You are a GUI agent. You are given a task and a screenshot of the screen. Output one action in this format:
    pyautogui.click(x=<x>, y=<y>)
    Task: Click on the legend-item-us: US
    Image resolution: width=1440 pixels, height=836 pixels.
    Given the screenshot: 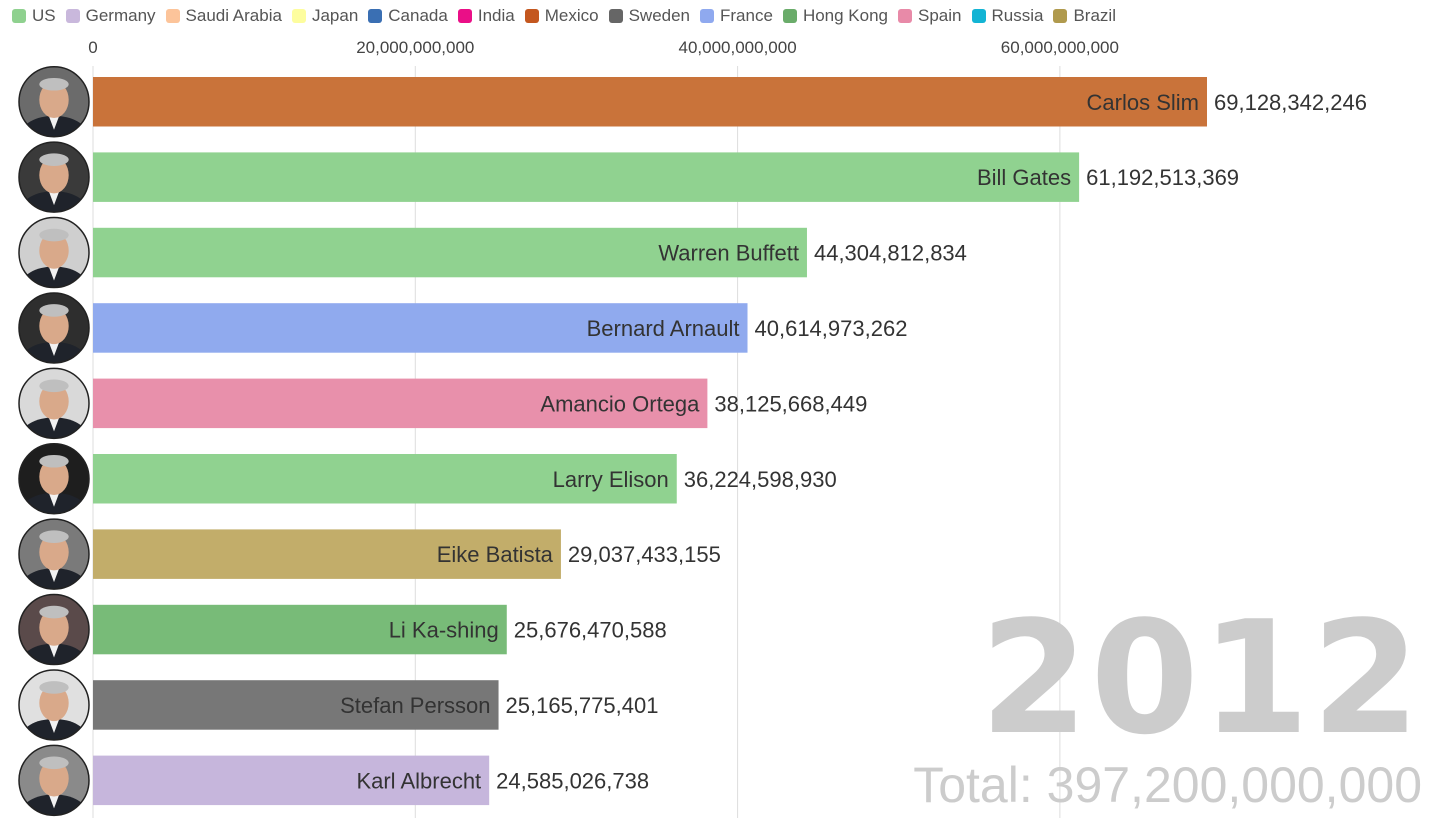 What is the action you would take?
    pyautogui.click(x=34, y=16)
    